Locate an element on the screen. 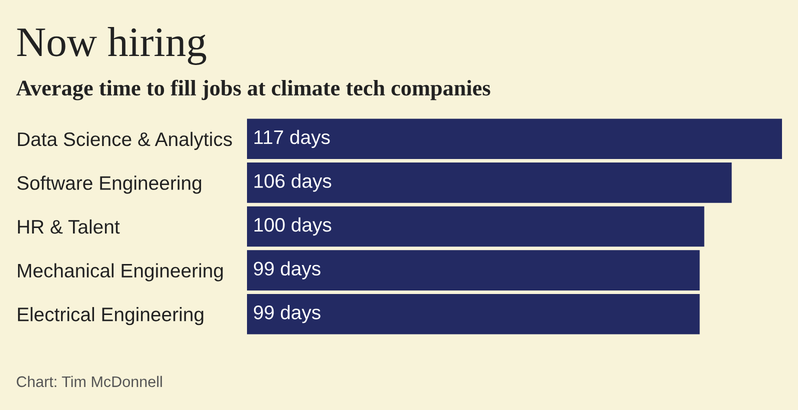  y-tick-label: Data Science & Analytics is located at coordinates (125, 141).